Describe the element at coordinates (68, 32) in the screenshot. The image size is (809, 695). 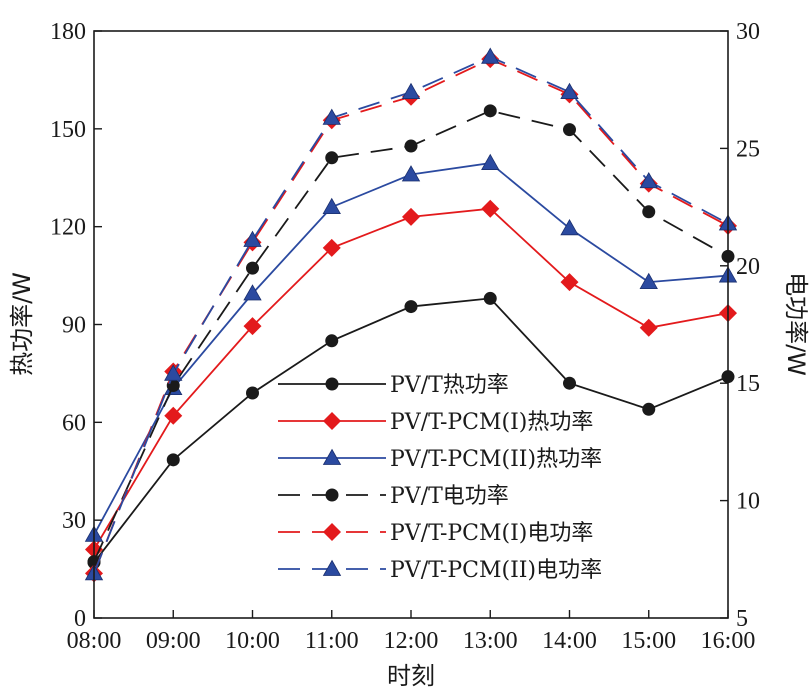
I see `y-left-tick-label: 180` at that location.